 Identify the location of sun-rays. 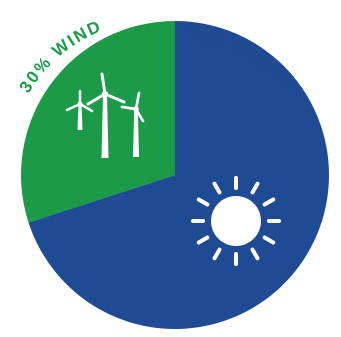
(236, 221).